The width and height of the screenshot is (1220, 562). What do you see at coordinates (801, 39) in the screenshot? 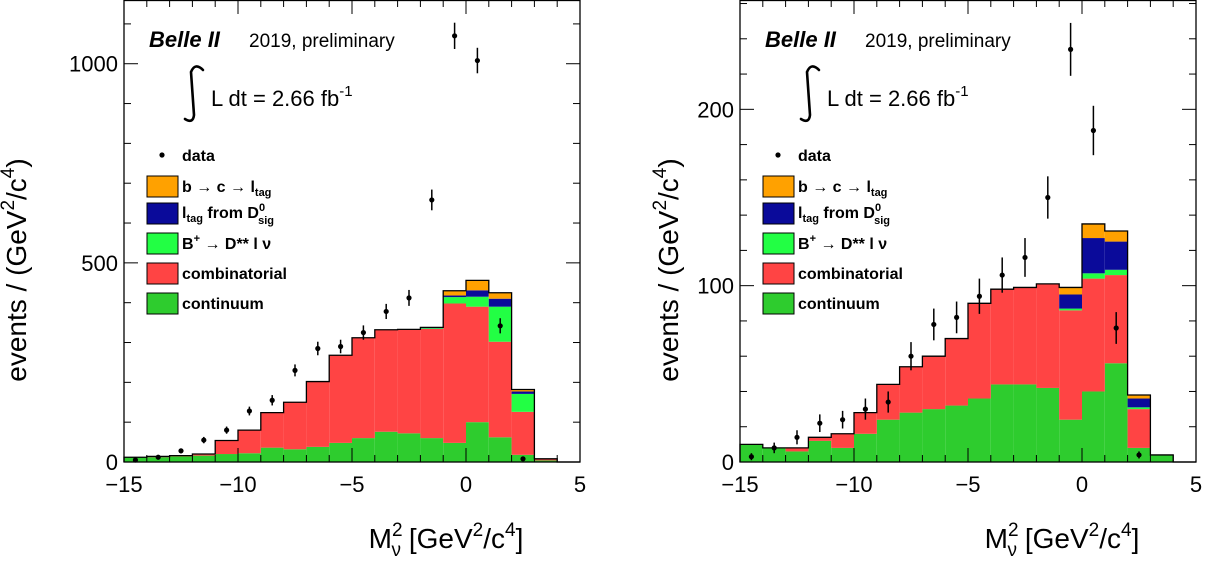
I see `experiment-label: Belle II` at bounding box center [801, 39].